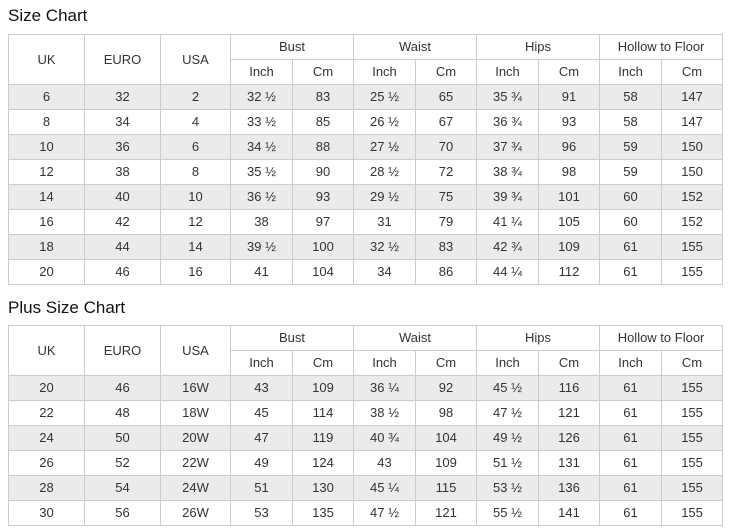 The width and height of the screenshot is (730, 530). Describe the element at coordinates (446, 97) in the screenshot. I see `table-cell: 65` at that location.